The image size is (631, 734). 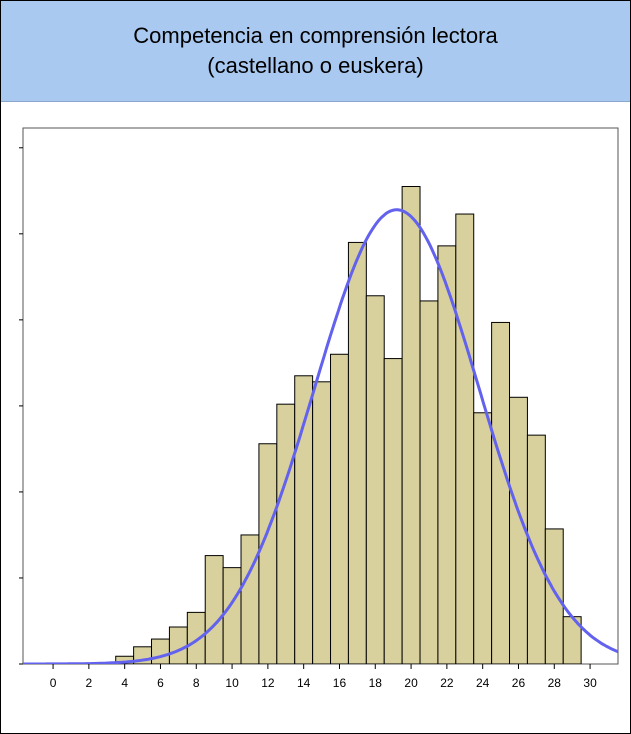 I want to click on title-line: (castellano o euskera), so click(x=315, y=65).